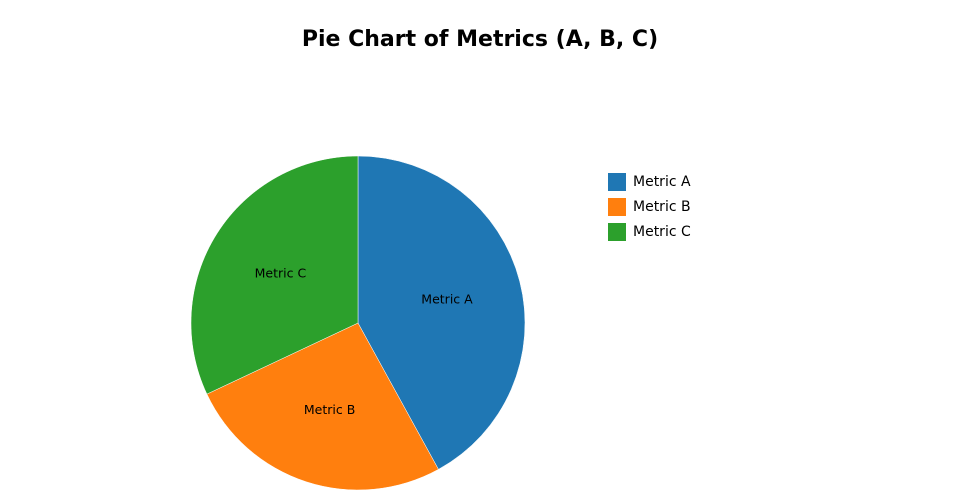 Image resolution: width=960 pixels, height=500 pixels. What do you see at coordinates (480, 39) in the screenshot?
I see `chart-title: Pie Chart of Metrics (A, B, C)` at bounding box center [480, 39].